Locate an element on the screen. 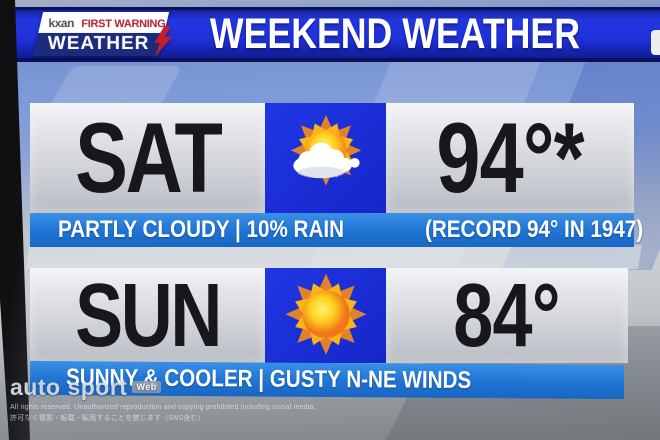 The image size is (660, 440). kxan-weather-logo: kxan FIRST WARNING WEATHER is located at coordinates (102, 34).